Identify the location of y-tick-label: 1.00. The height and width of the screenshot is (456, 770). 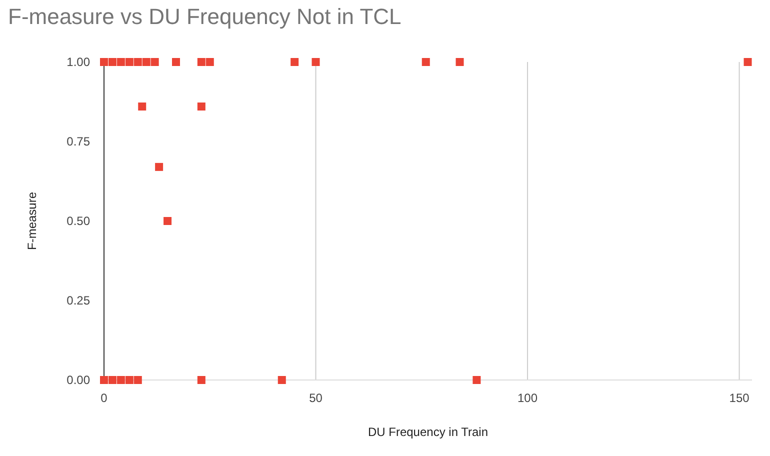
(78, 62).